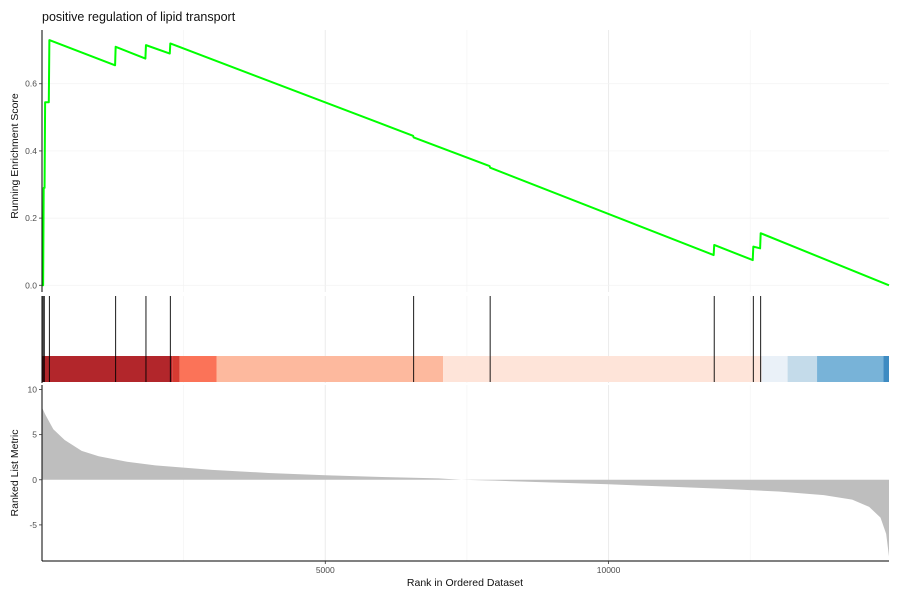 This screenshot has width=900, height=600. Describe the element at coordinates (325, 570) in the screenshot. I see `x-tick-label: 5000` at that location.